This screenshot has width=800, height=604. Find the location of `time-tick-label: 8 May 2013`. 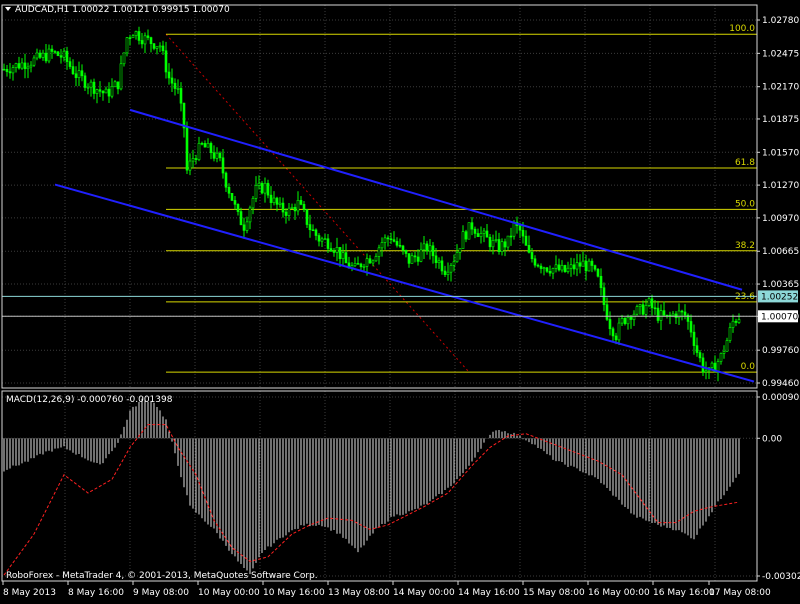

time-tick-label: 8 May 2013 is located at coordinates (29, 593).